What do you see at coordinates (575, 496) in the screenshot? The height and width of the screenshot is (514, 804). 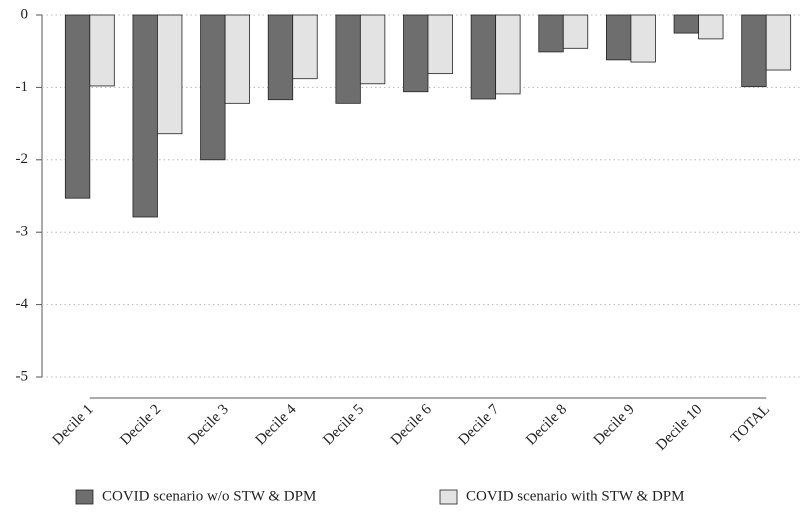 I see `legend-label: COVID scenario with STW & DPM` at bounding box center [575, 496].